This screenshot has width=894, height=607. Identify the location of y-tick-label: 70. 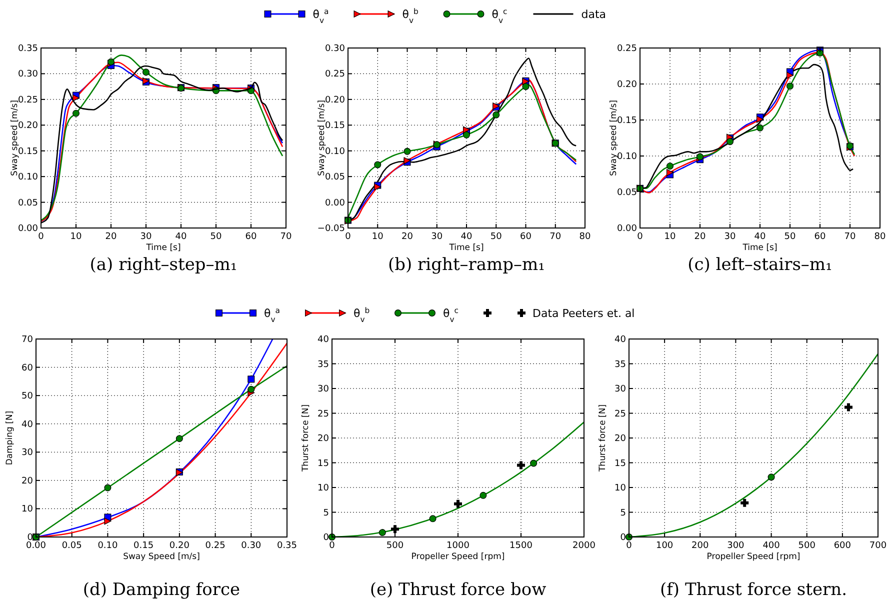
(28, 340).